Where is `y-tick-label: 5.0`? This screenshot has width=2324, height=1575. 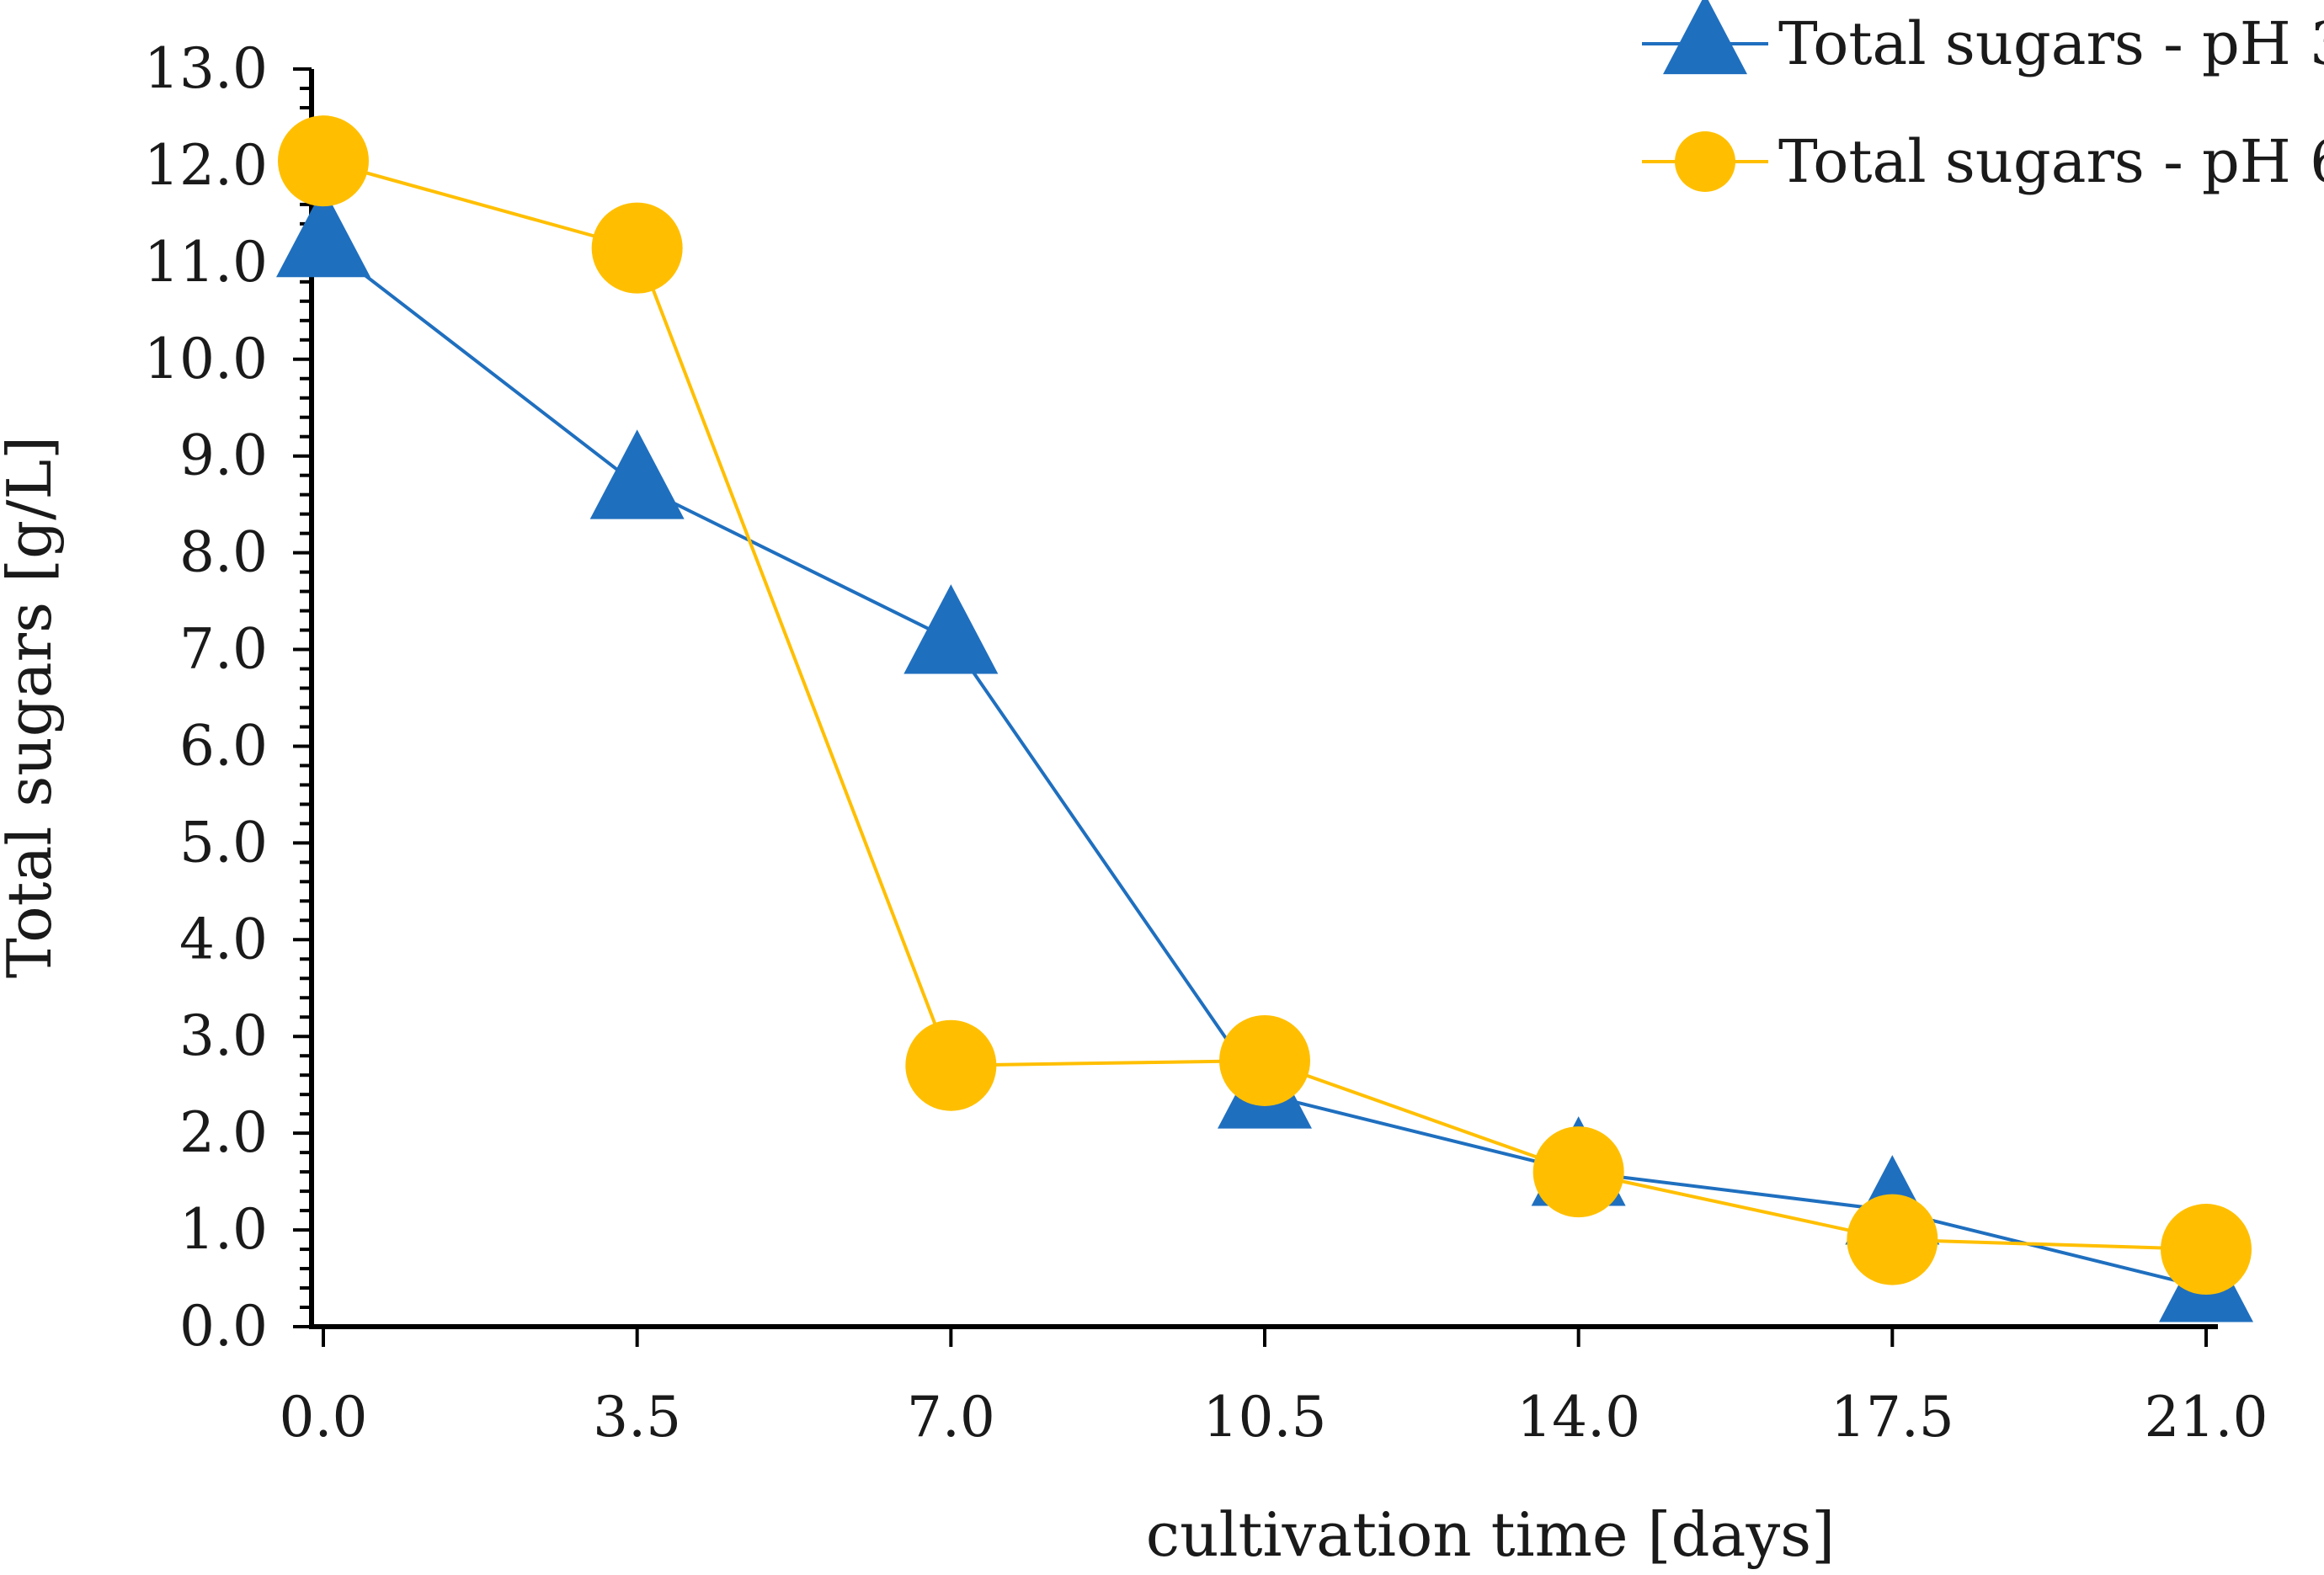
y-tick-label: 5.0 is located at coordinates (223, 842).